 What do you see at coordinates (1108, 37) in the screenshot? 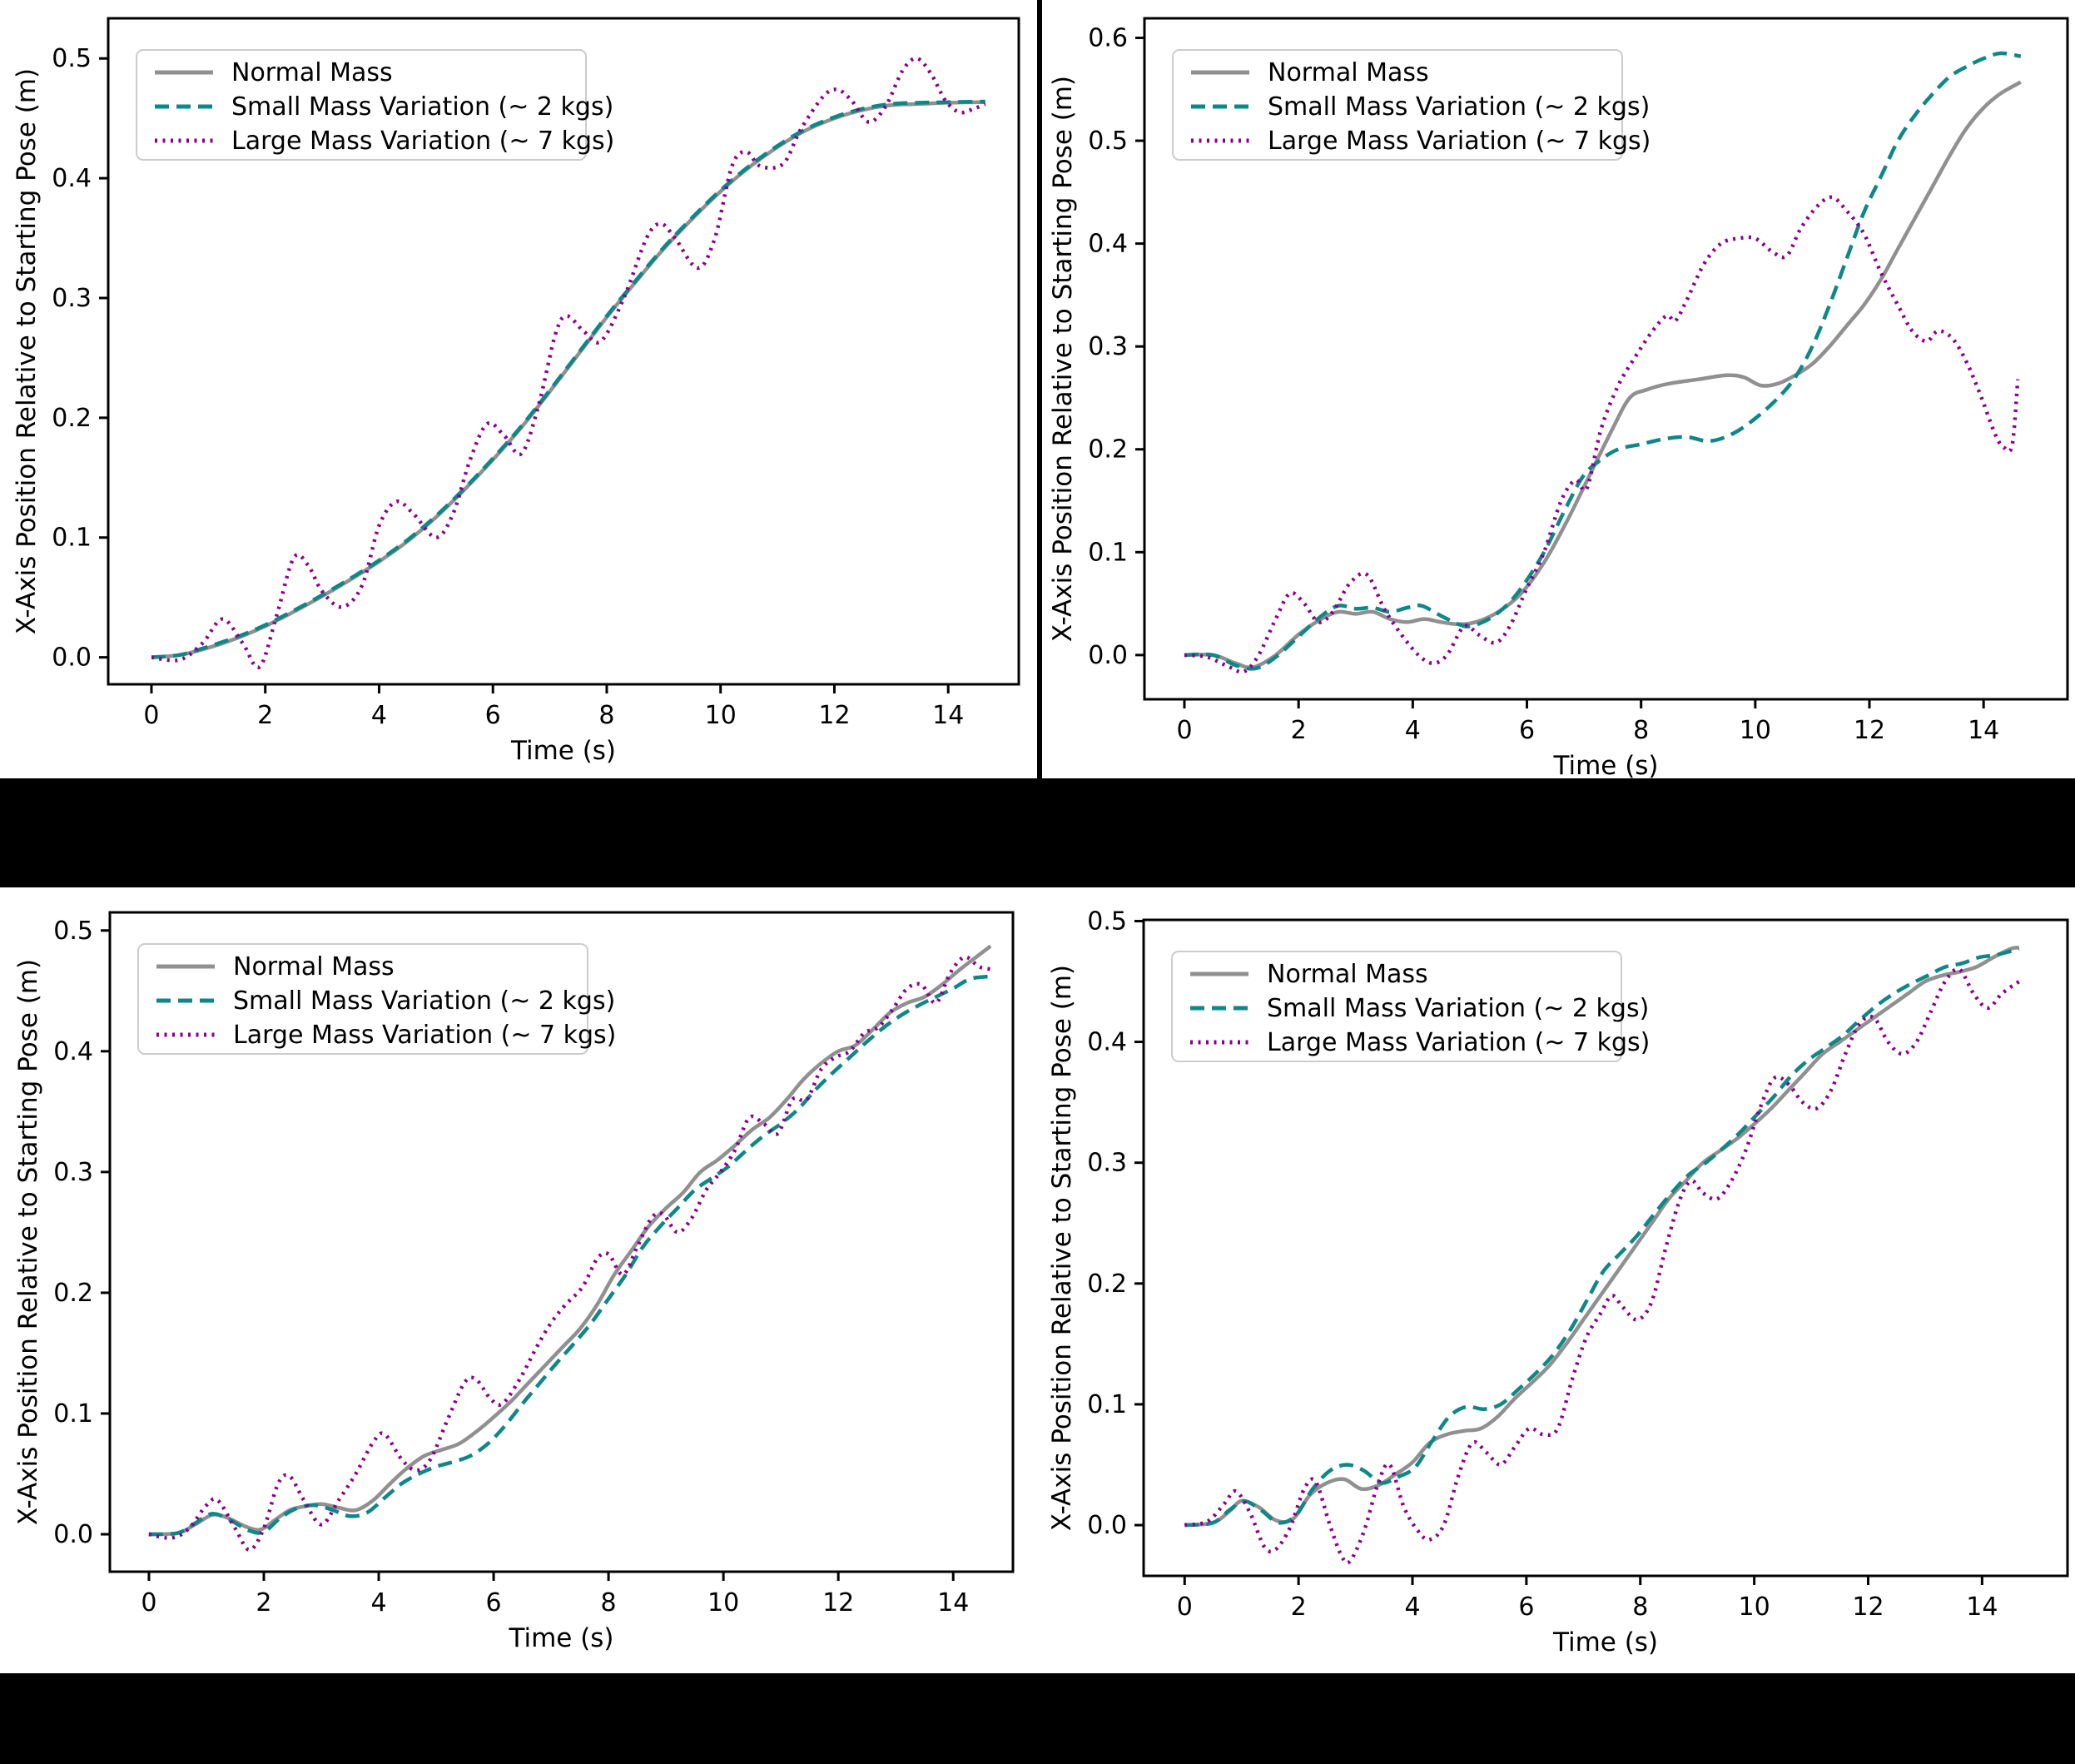
I see `y-tick-label: 0.6` at bounding box center [1108, 37].